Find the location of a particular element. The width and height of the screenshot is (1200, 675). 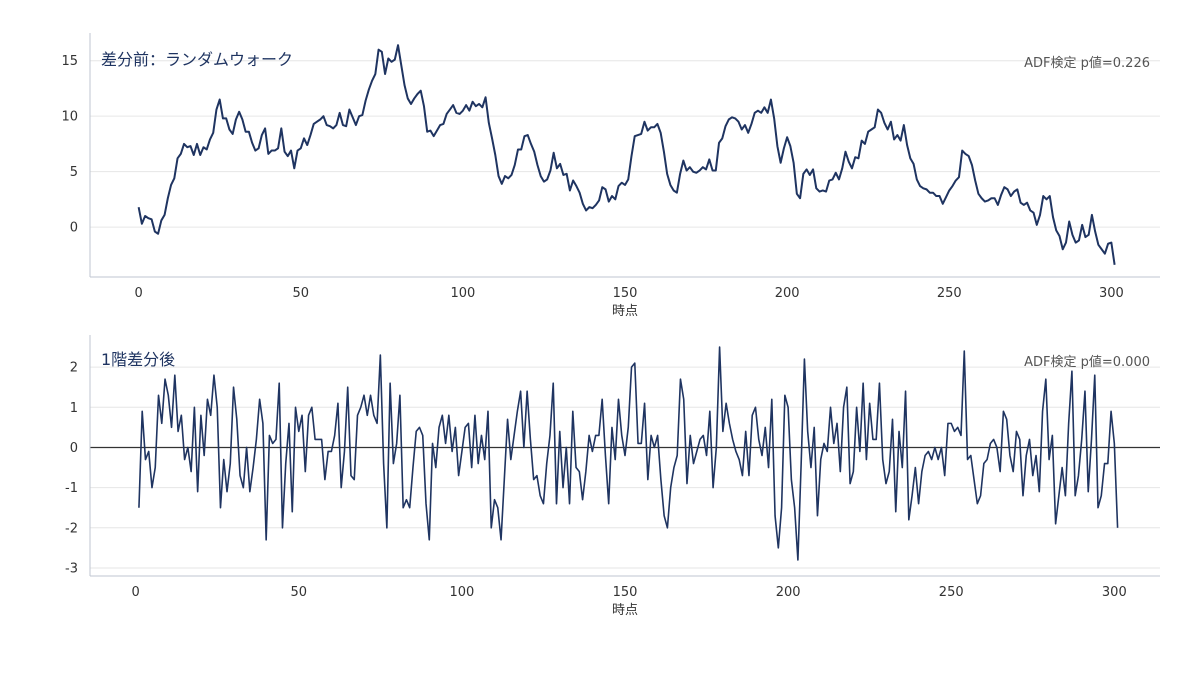

adf-annotation: ADF検定 p値=0.000 is located at coordinates (1087, 362).